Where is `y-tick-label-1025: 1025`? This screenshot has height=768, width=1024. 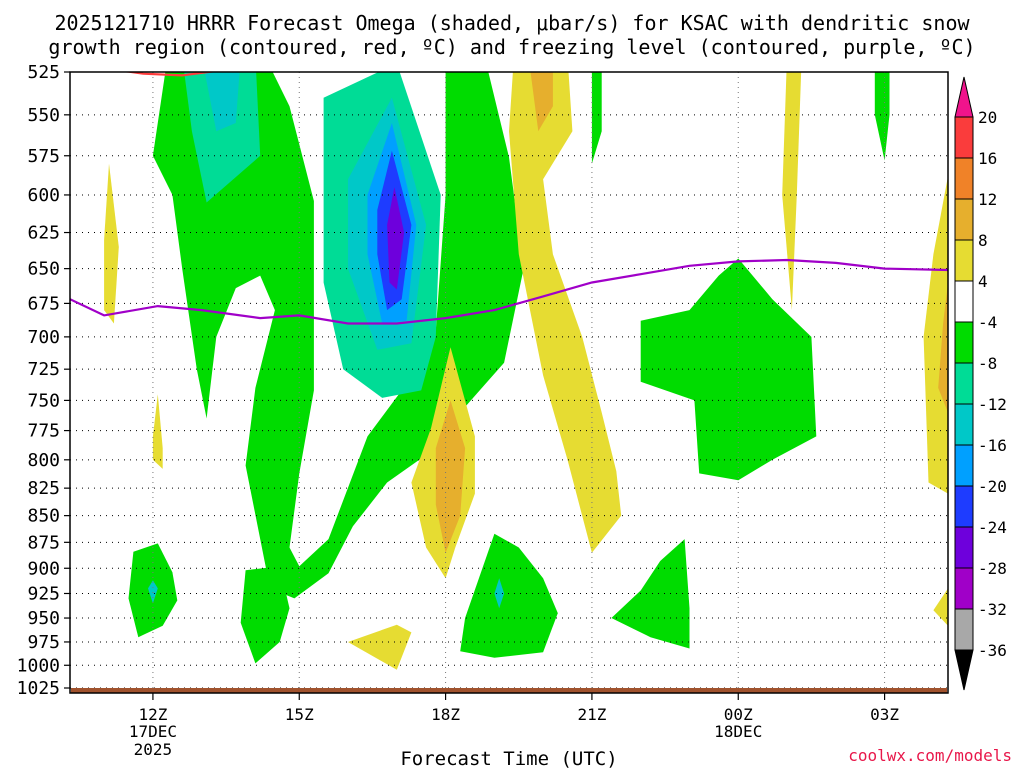
y-tick-label-1025: 1025 is located at coordinates (38, 688).